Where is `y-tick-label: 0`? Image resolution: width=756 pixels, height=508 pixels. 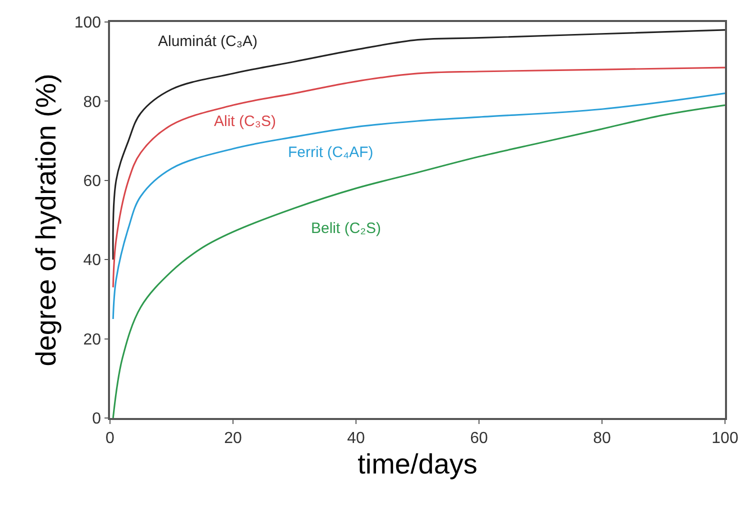 y-tick-label: 0 is located at coordinates (97, 419).